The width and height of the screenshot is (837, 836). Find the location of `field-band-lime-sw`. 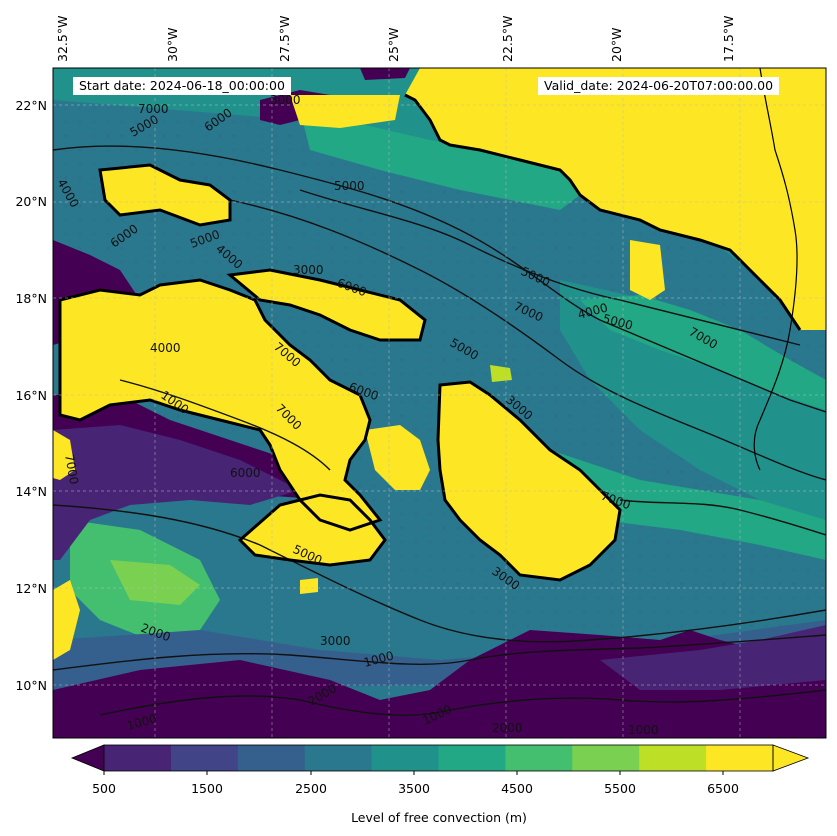

field-band-lime-sw is located at coordinates (155, 582).